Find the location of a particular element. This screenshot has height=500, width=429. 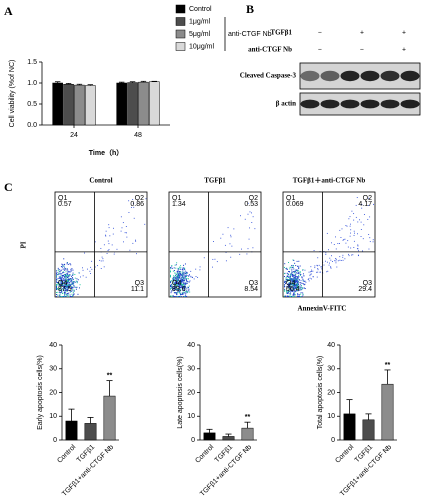

y-tick-label: 0 is located at coordinates (193, 440).